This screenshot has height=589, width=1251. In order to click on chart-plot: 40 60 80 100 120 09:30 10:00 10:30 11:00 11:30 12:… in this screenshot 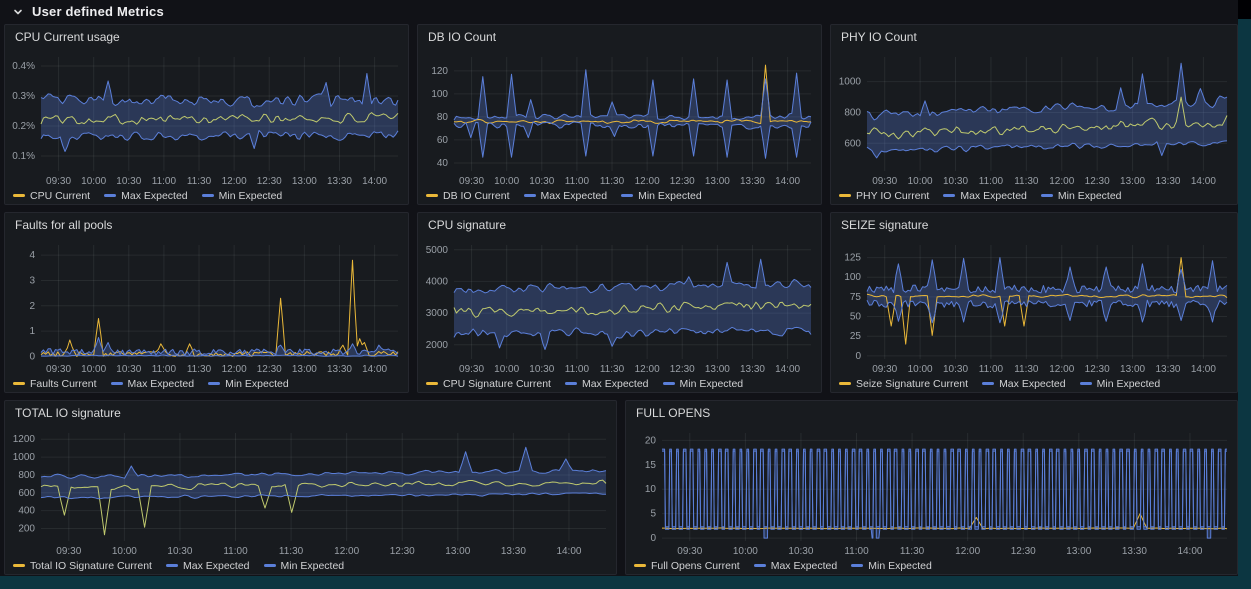, I will do `click(619, 118)`.